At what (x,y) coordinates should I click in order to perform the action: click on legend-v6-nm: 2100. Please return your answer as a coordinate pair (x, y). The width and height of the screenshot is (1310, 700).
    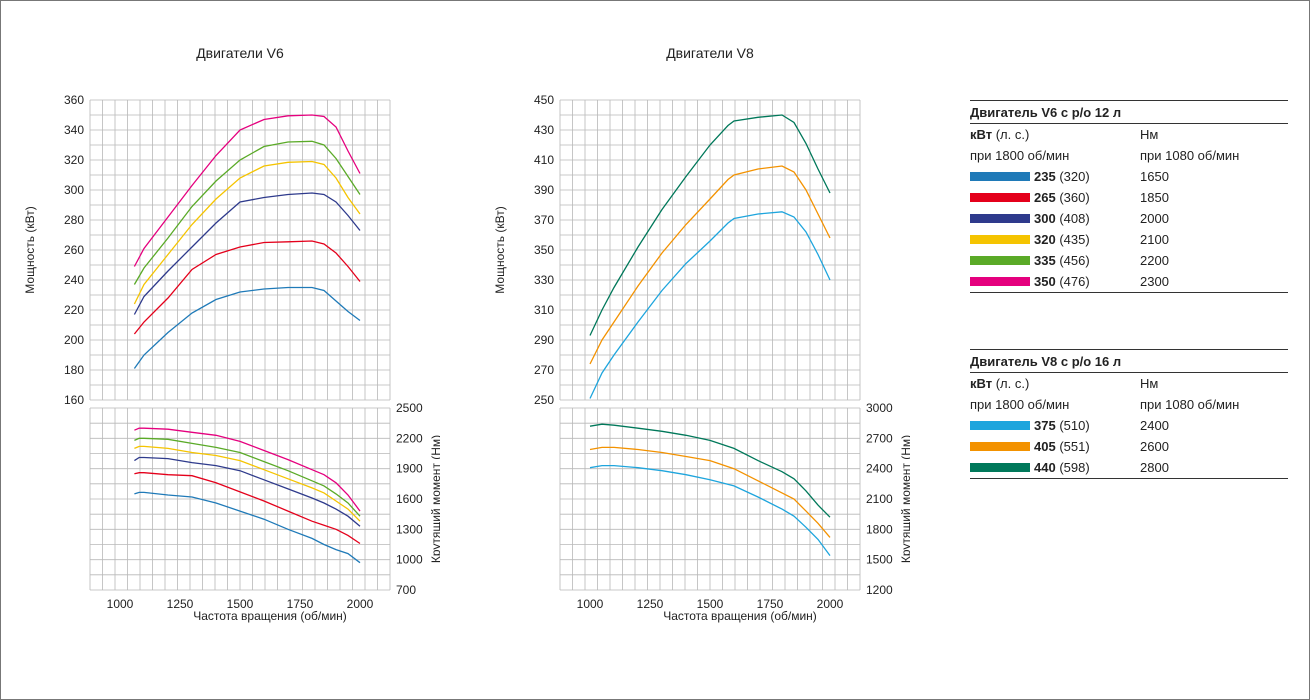
    Looking at the image, I should click on (1154, 239).